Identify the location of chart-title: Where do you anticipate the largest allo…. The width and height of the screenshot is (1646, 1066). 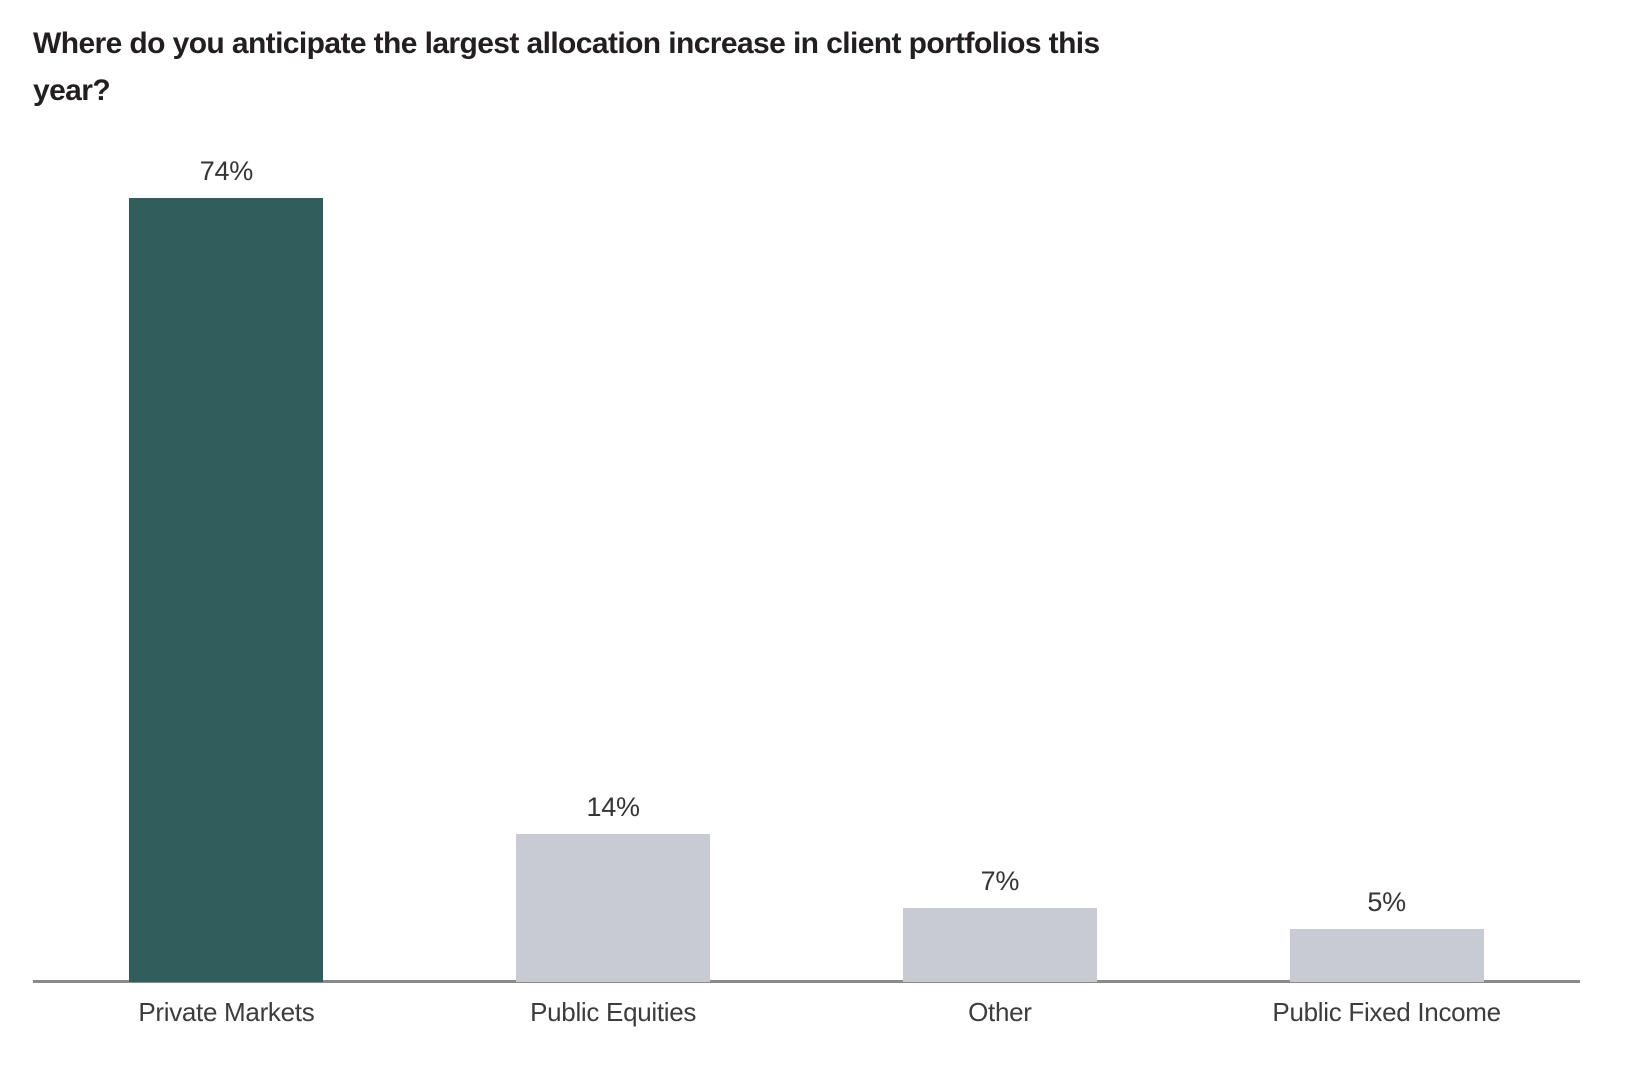
(633, 67).